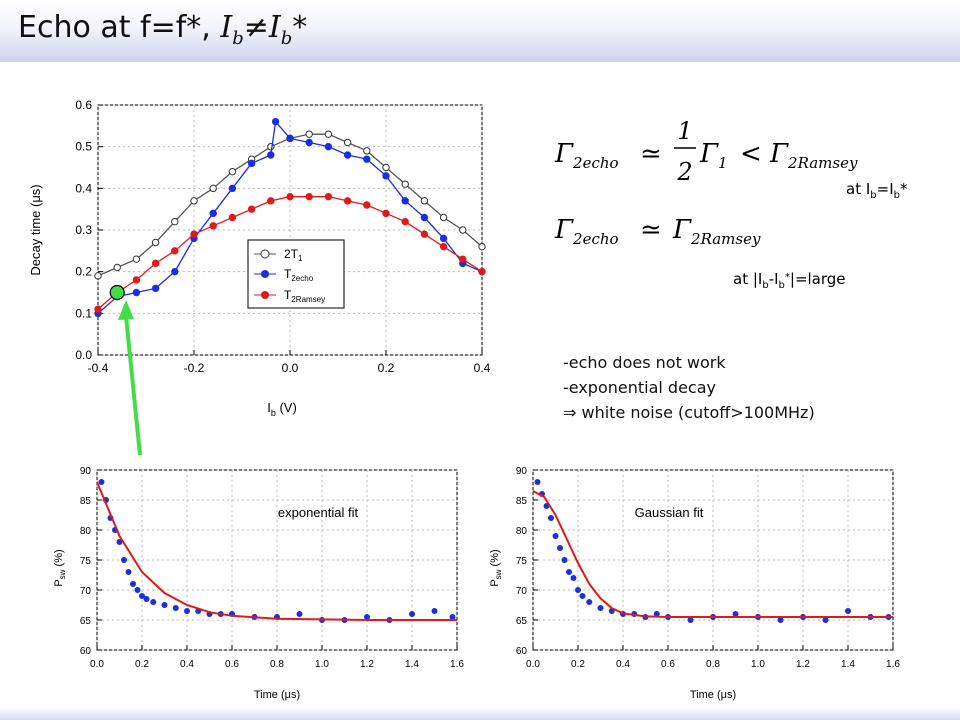 The width and height of the screenshot is (960, 720). Describe the element at coordinates (386, 368) in the screenshot. I see `x-tick-label: 0.2` at that location.